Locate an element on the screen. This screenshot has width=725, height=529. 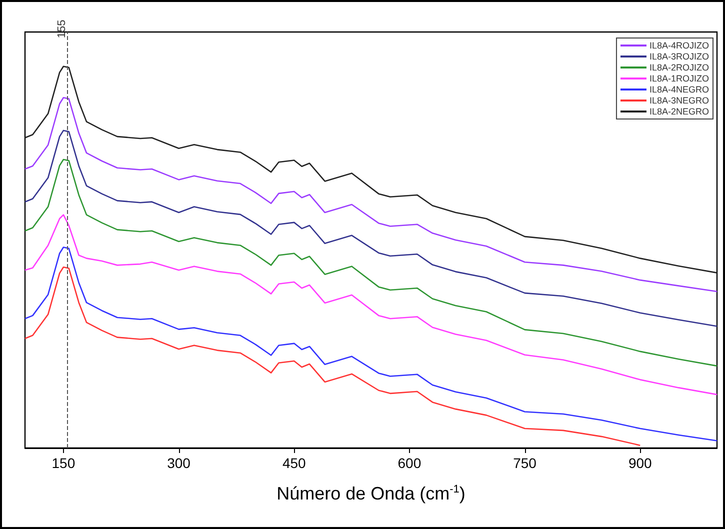
x-tick-label: 600 is located at coordinates (410, 463).